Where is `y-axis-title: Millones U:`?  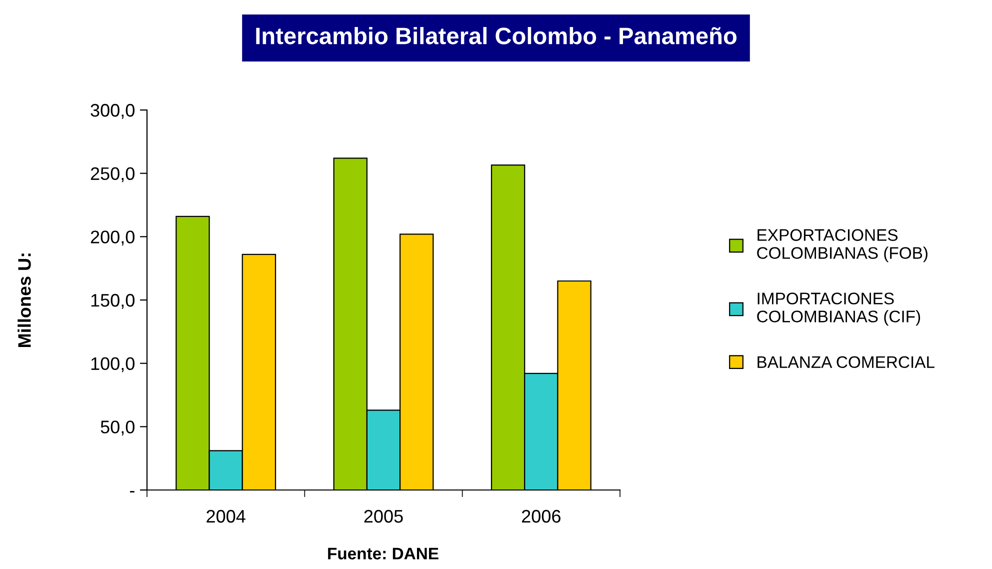
y-axis-title: Millones U: is located at coordinates (24, 300).